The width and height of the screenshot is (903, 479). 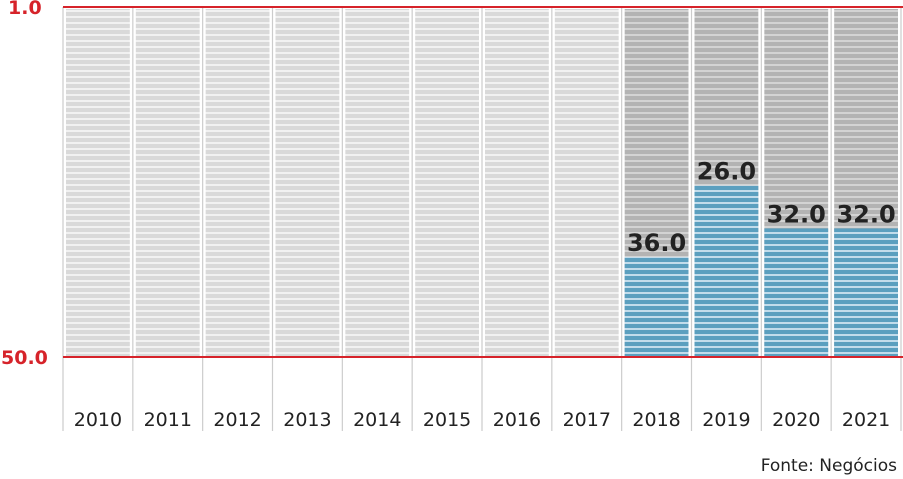 I want to click on x-tick-label-2014: 2014, so click(x=377, y=420).